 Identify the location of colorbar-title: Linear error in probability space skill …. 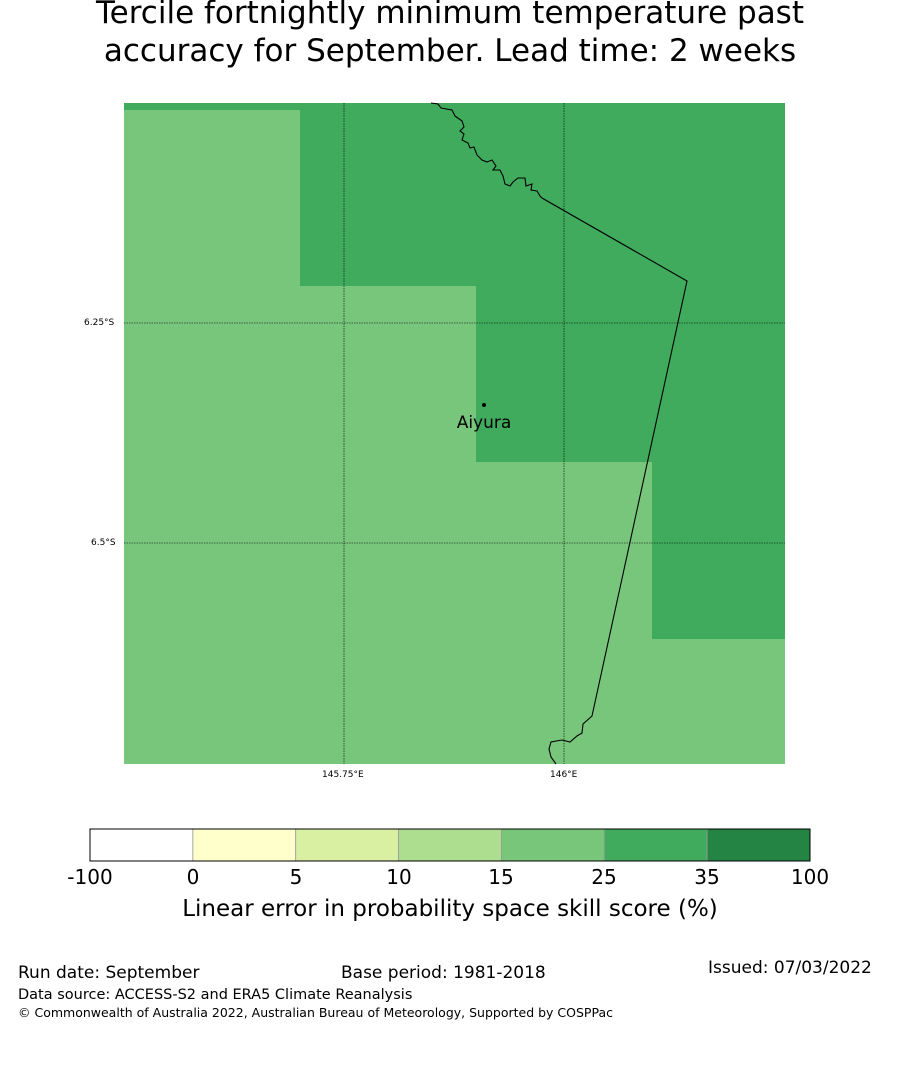
(450, 909).